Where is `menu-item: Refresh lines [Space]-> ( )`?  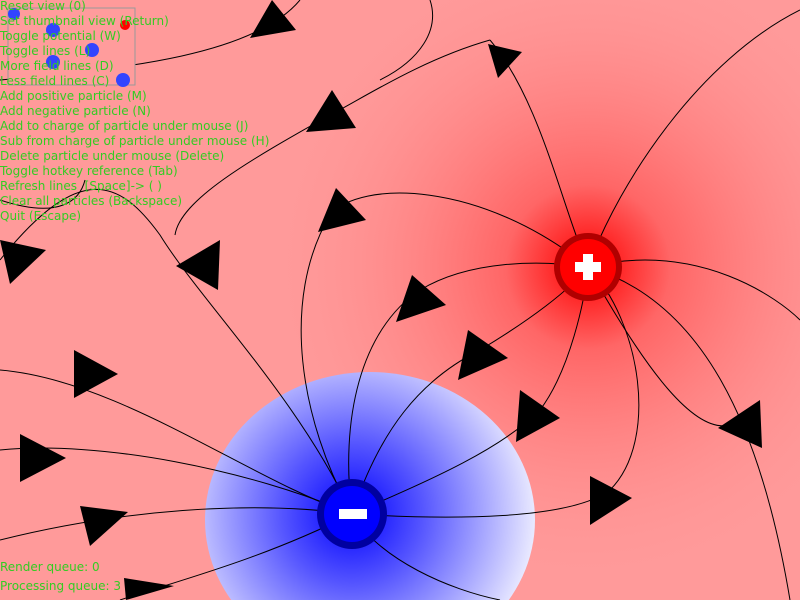 menu-item: Refresh lines [Space]-> ( ) is located at coordinates (81, 186).